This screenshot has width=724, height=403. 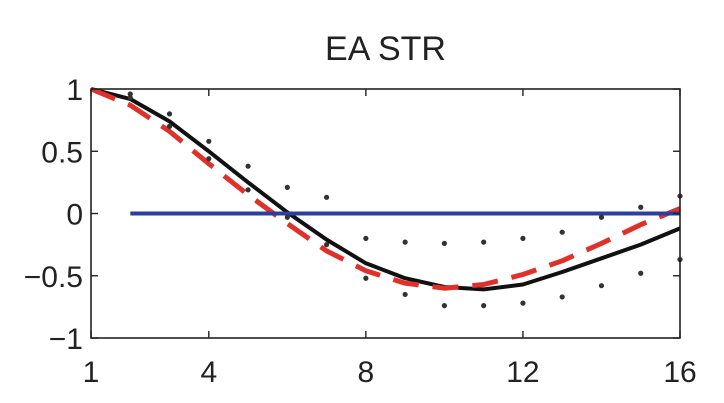 I want to click on x-tick-label: 16, so click(x=679, y=372).